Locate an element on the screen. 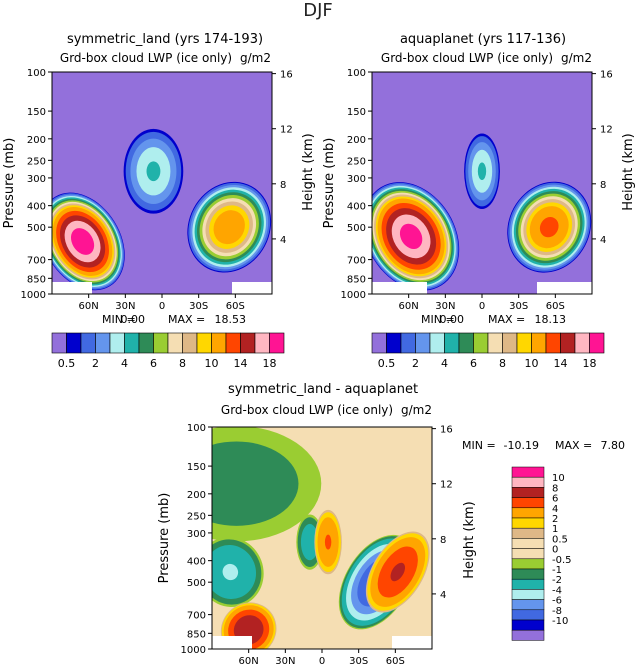 The width and height of the screenshot is (637, 667). height-tick-label: 4 is located at coordinates (443, 595).